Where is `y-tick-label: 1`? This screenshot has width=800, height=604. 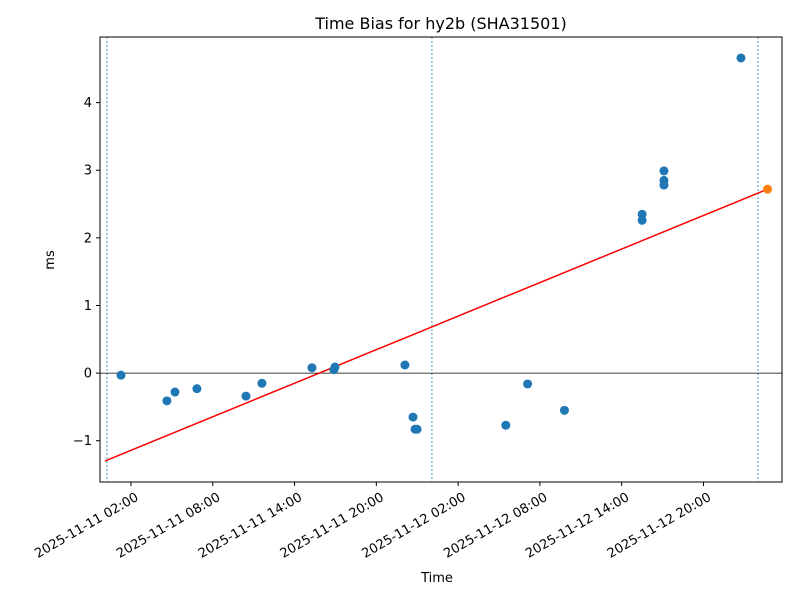 y-tick-label: 1 is located at coordinates (88, 306).